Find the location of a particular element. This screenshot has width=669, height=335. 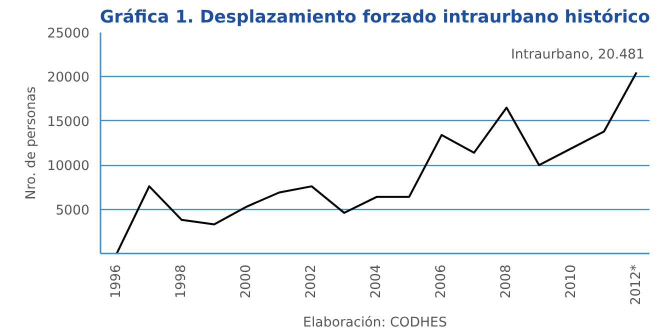

text: Elaboración: CODHES is located at coordinates (375, 323).